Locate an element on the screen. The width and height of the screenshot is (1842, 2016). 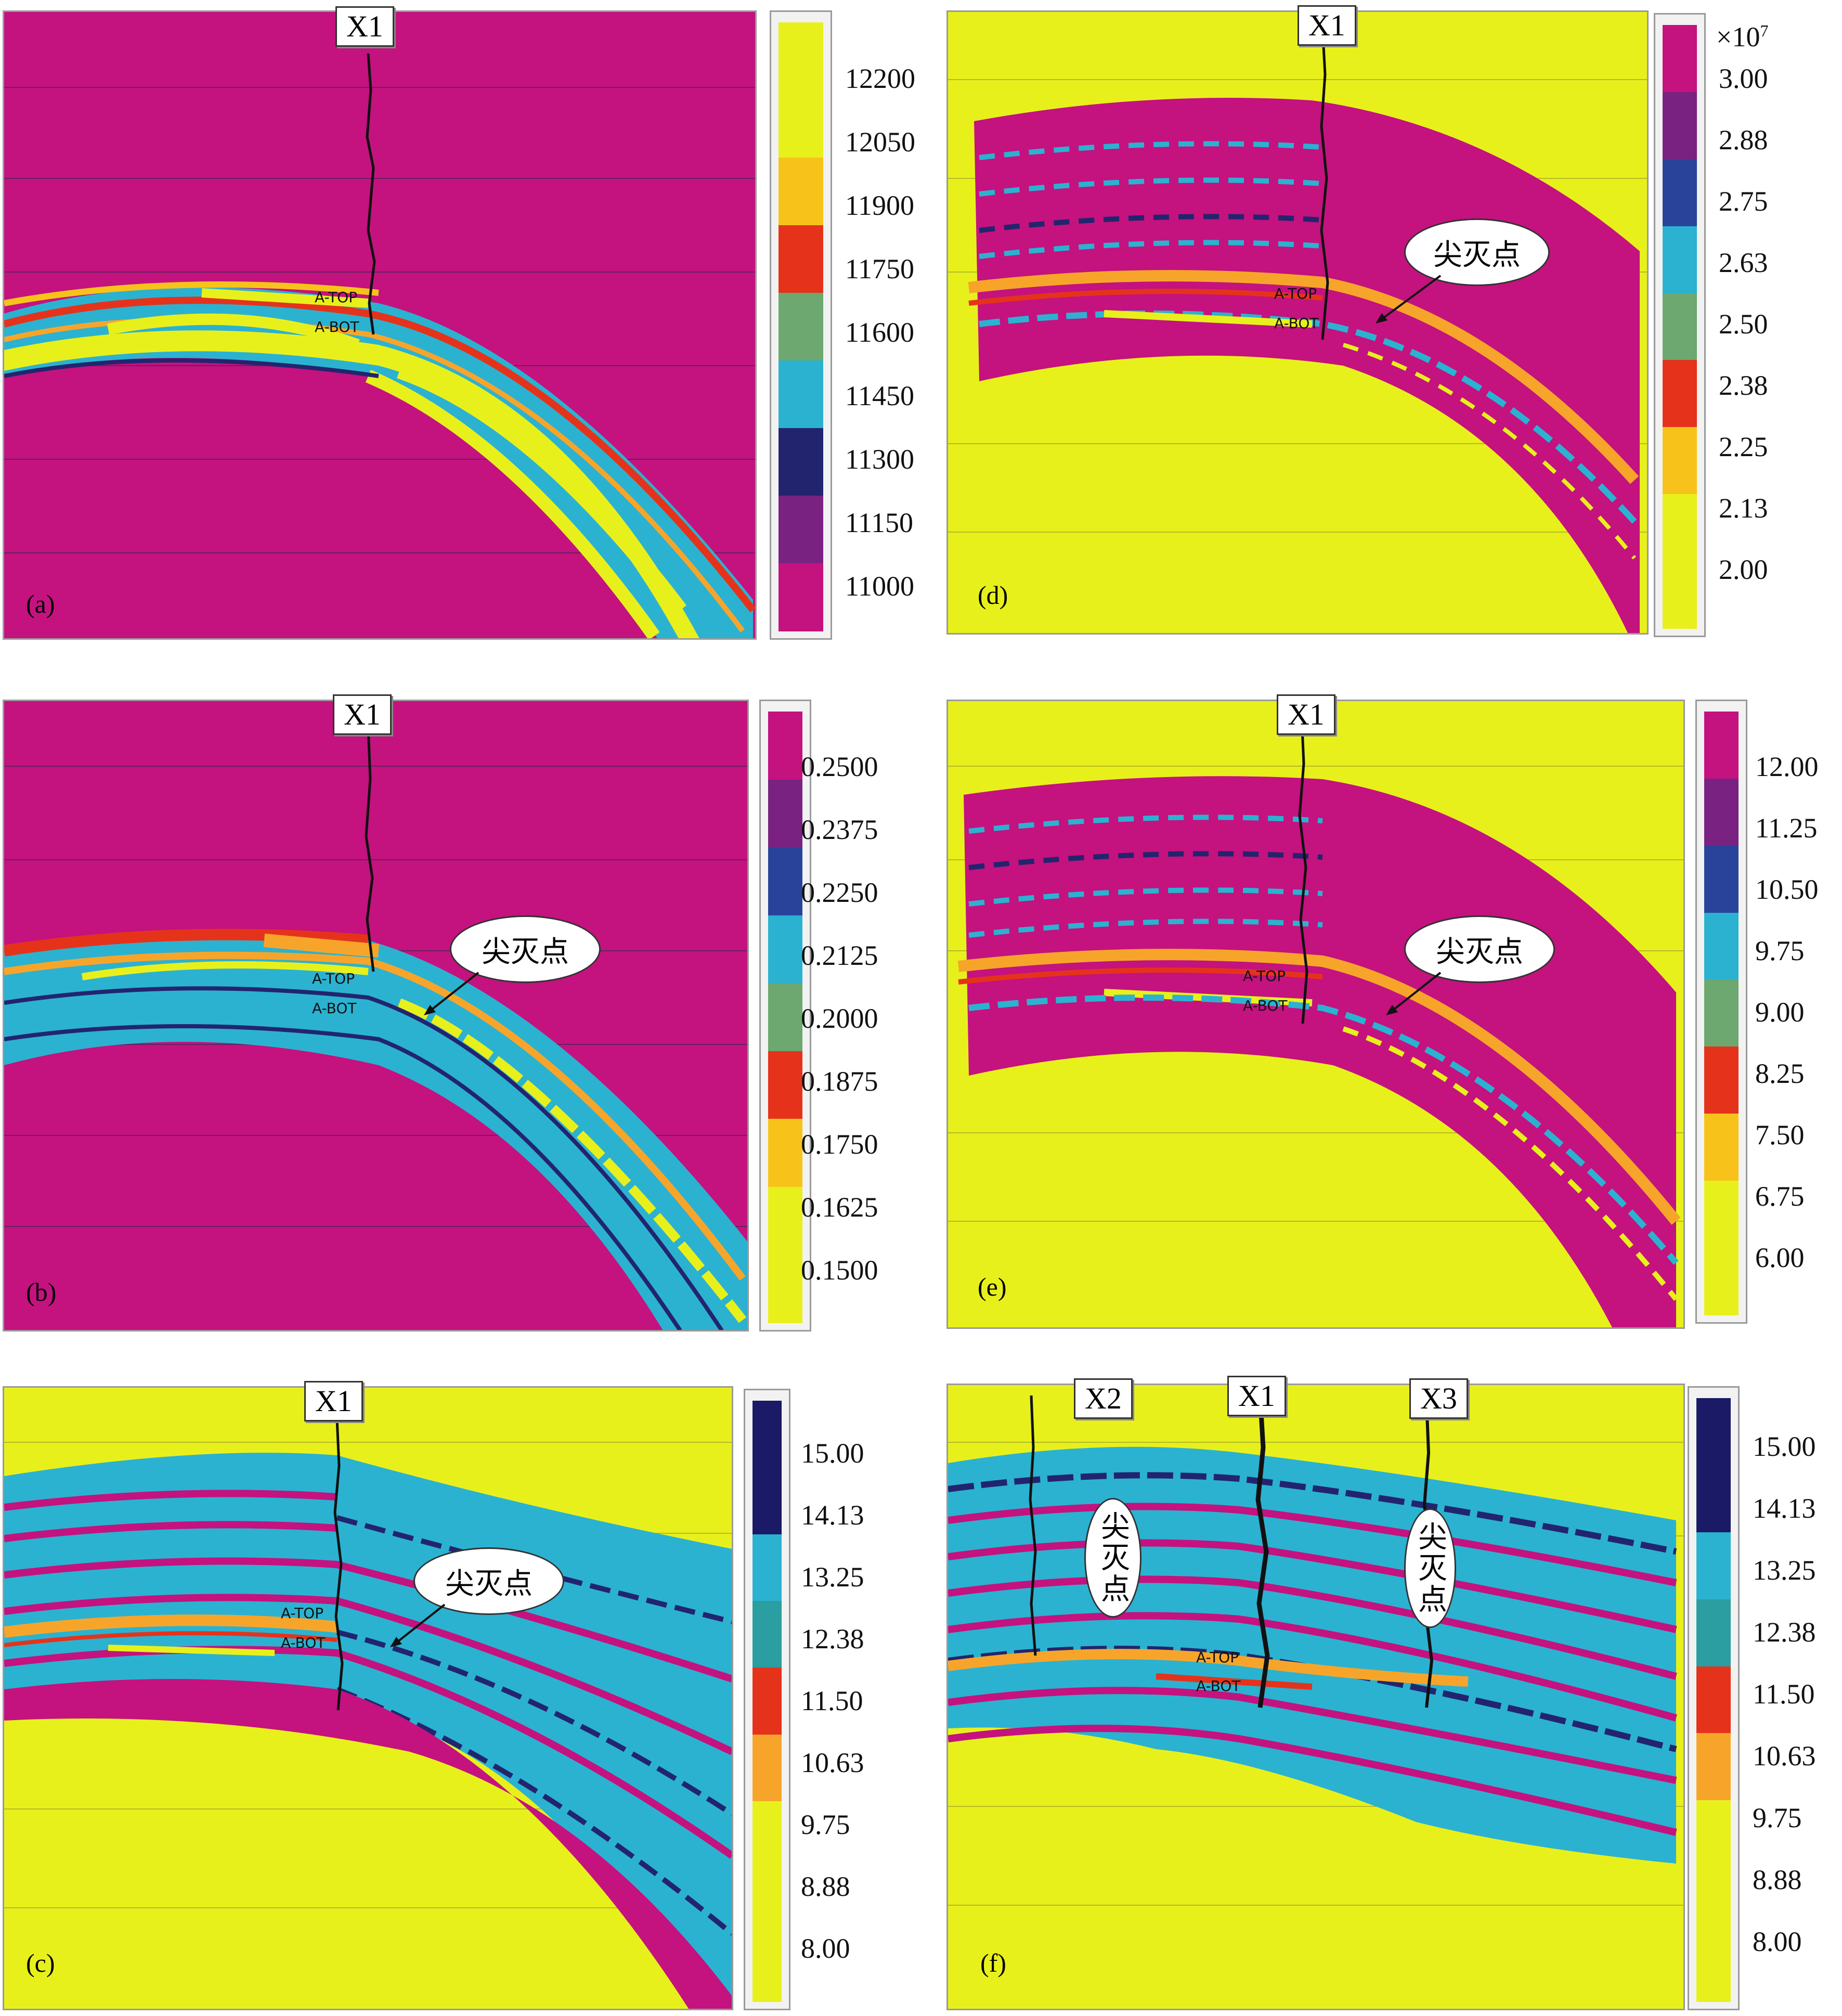
colorbar-tick-label: 12050 is located at coordinates (880, 142).